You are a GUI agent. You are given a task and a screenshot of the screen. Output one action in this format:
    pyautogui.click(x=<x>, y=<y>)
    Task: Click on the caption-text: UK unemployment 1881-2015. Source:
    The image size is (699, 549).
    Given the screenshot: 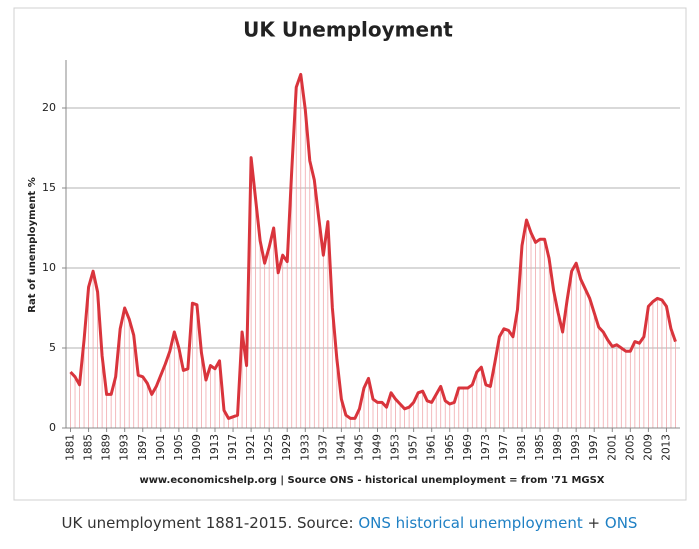 What is the action you would take?
    pyautogui.click(x=207, y=523)
    